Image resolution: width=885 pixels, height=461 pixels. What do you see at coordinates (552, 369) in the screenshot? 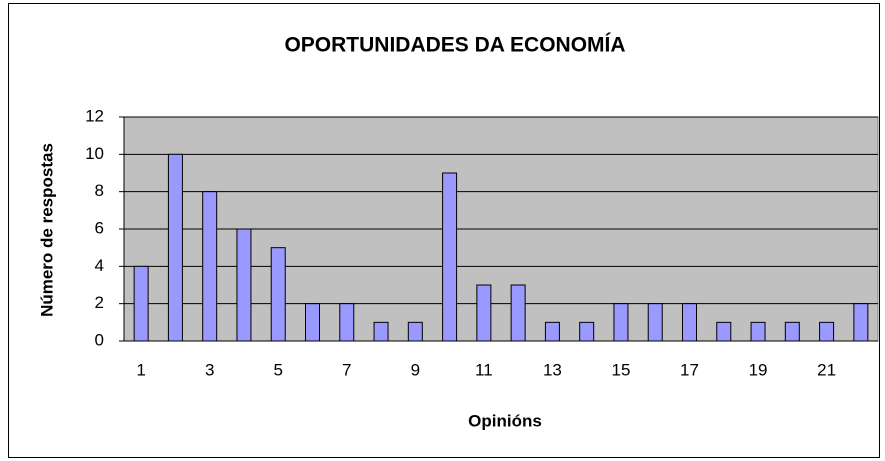
I see `x-tick-label: 13` at bounding box center [552, 369].